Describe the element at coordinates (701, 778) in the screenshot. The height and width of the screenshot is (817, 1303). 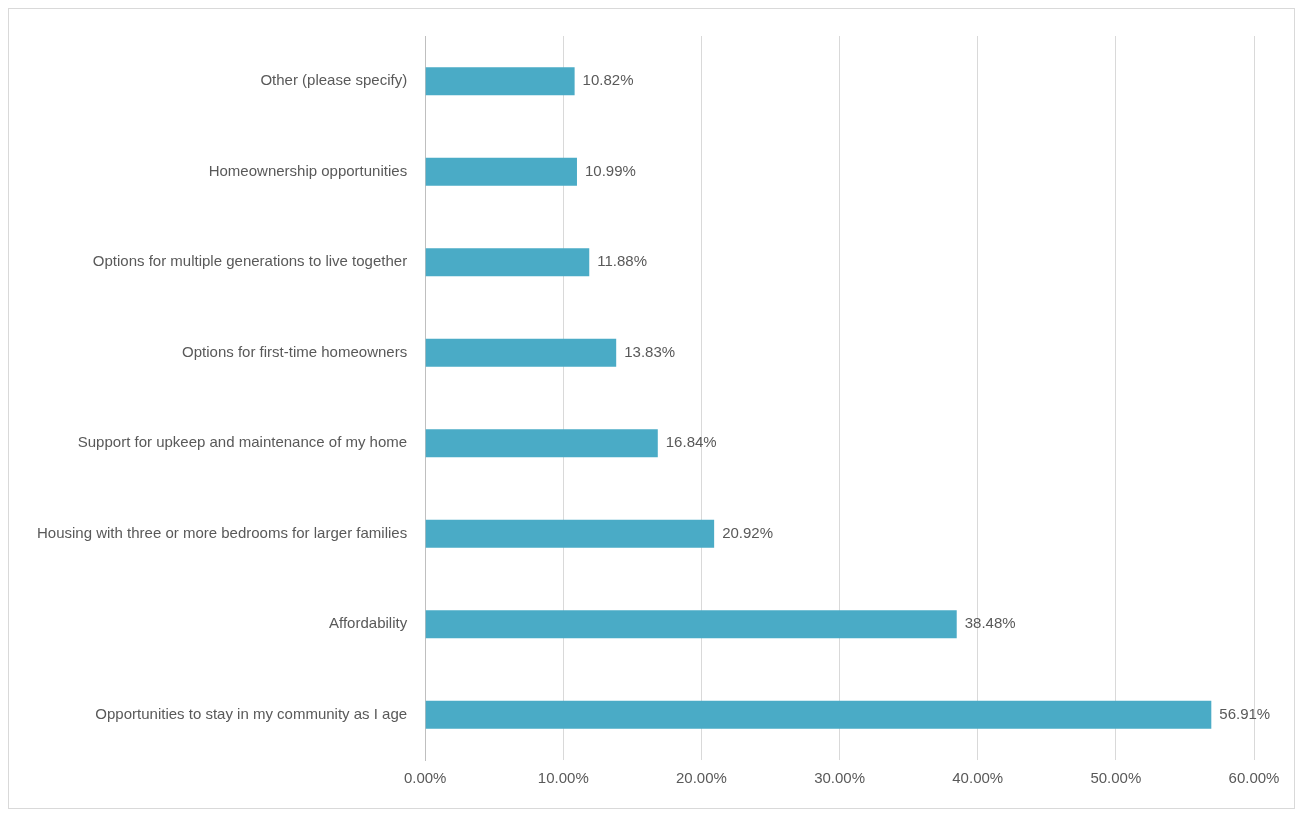
I see `x-tick-label: 20.00%` at that location.